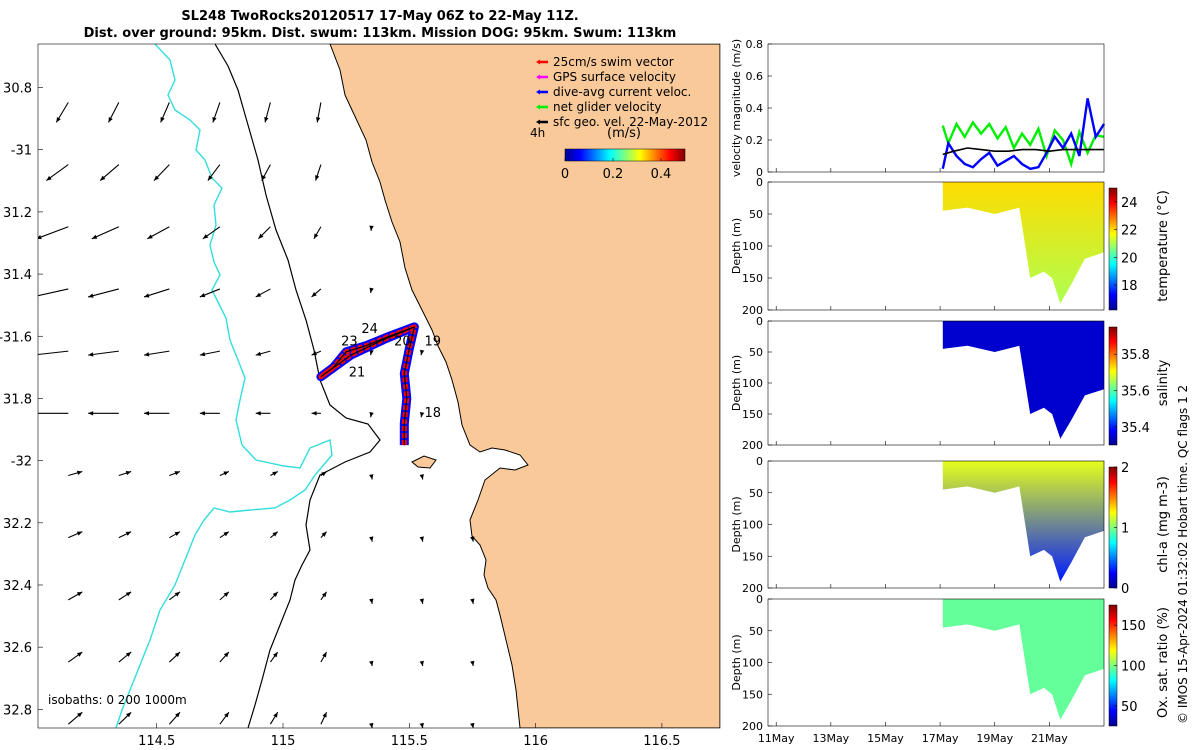  Describe the element at coordinates (940, 738) in the screenshot. I see `time-tick-label: 17May` at that location.